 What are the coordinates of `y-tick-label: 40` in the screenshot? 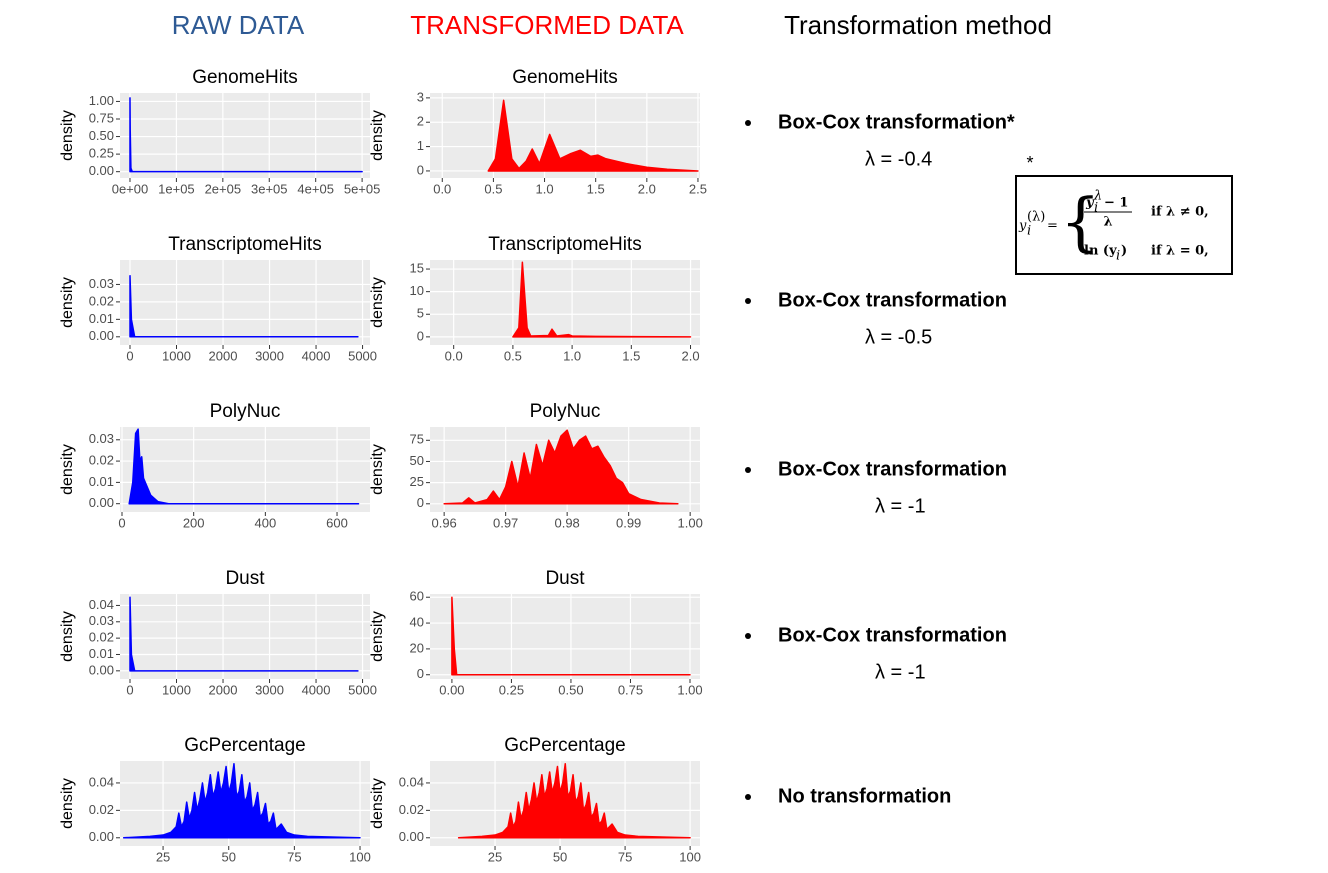 It's located at (417, 622).